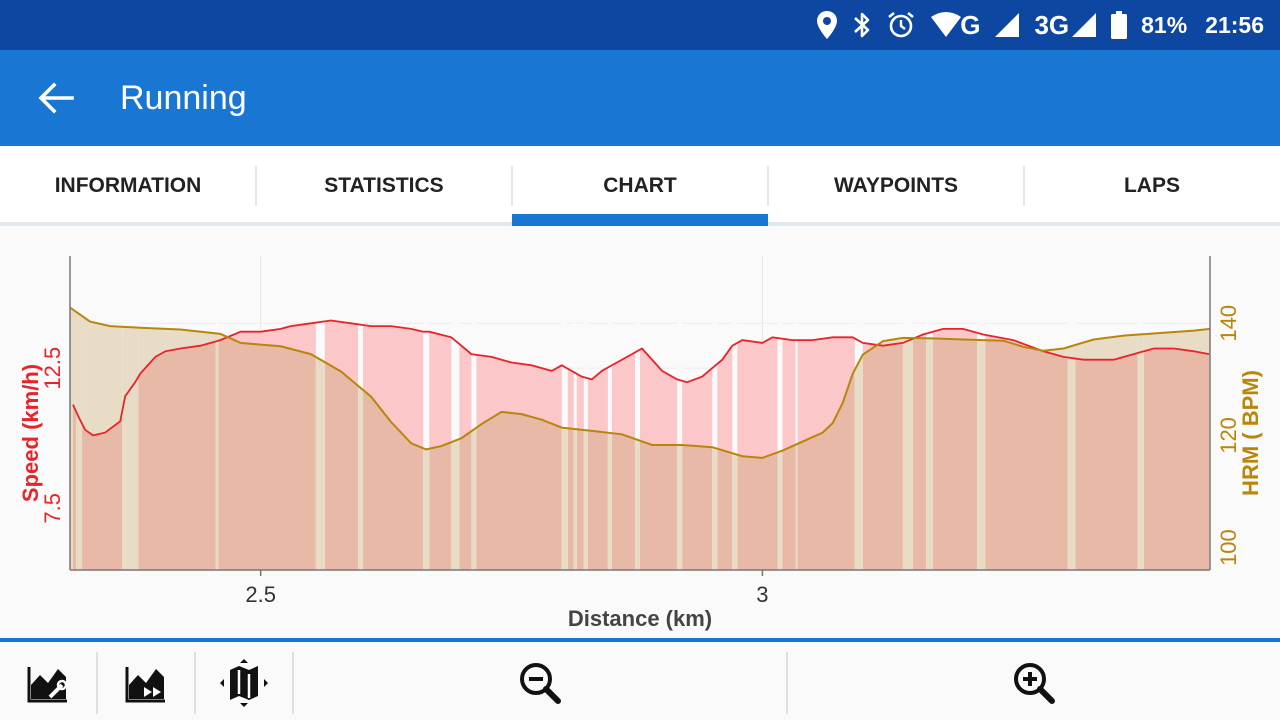 The width and height of the screenshot is (1280, 720). I want to click on chart-play-button, so click(146, 683).